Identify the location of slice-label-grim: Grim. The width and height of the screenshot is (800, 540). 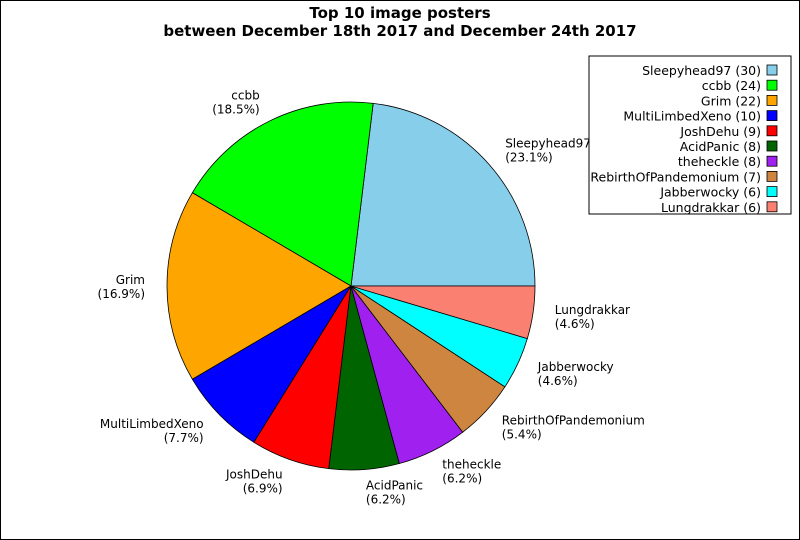
(130, 280).